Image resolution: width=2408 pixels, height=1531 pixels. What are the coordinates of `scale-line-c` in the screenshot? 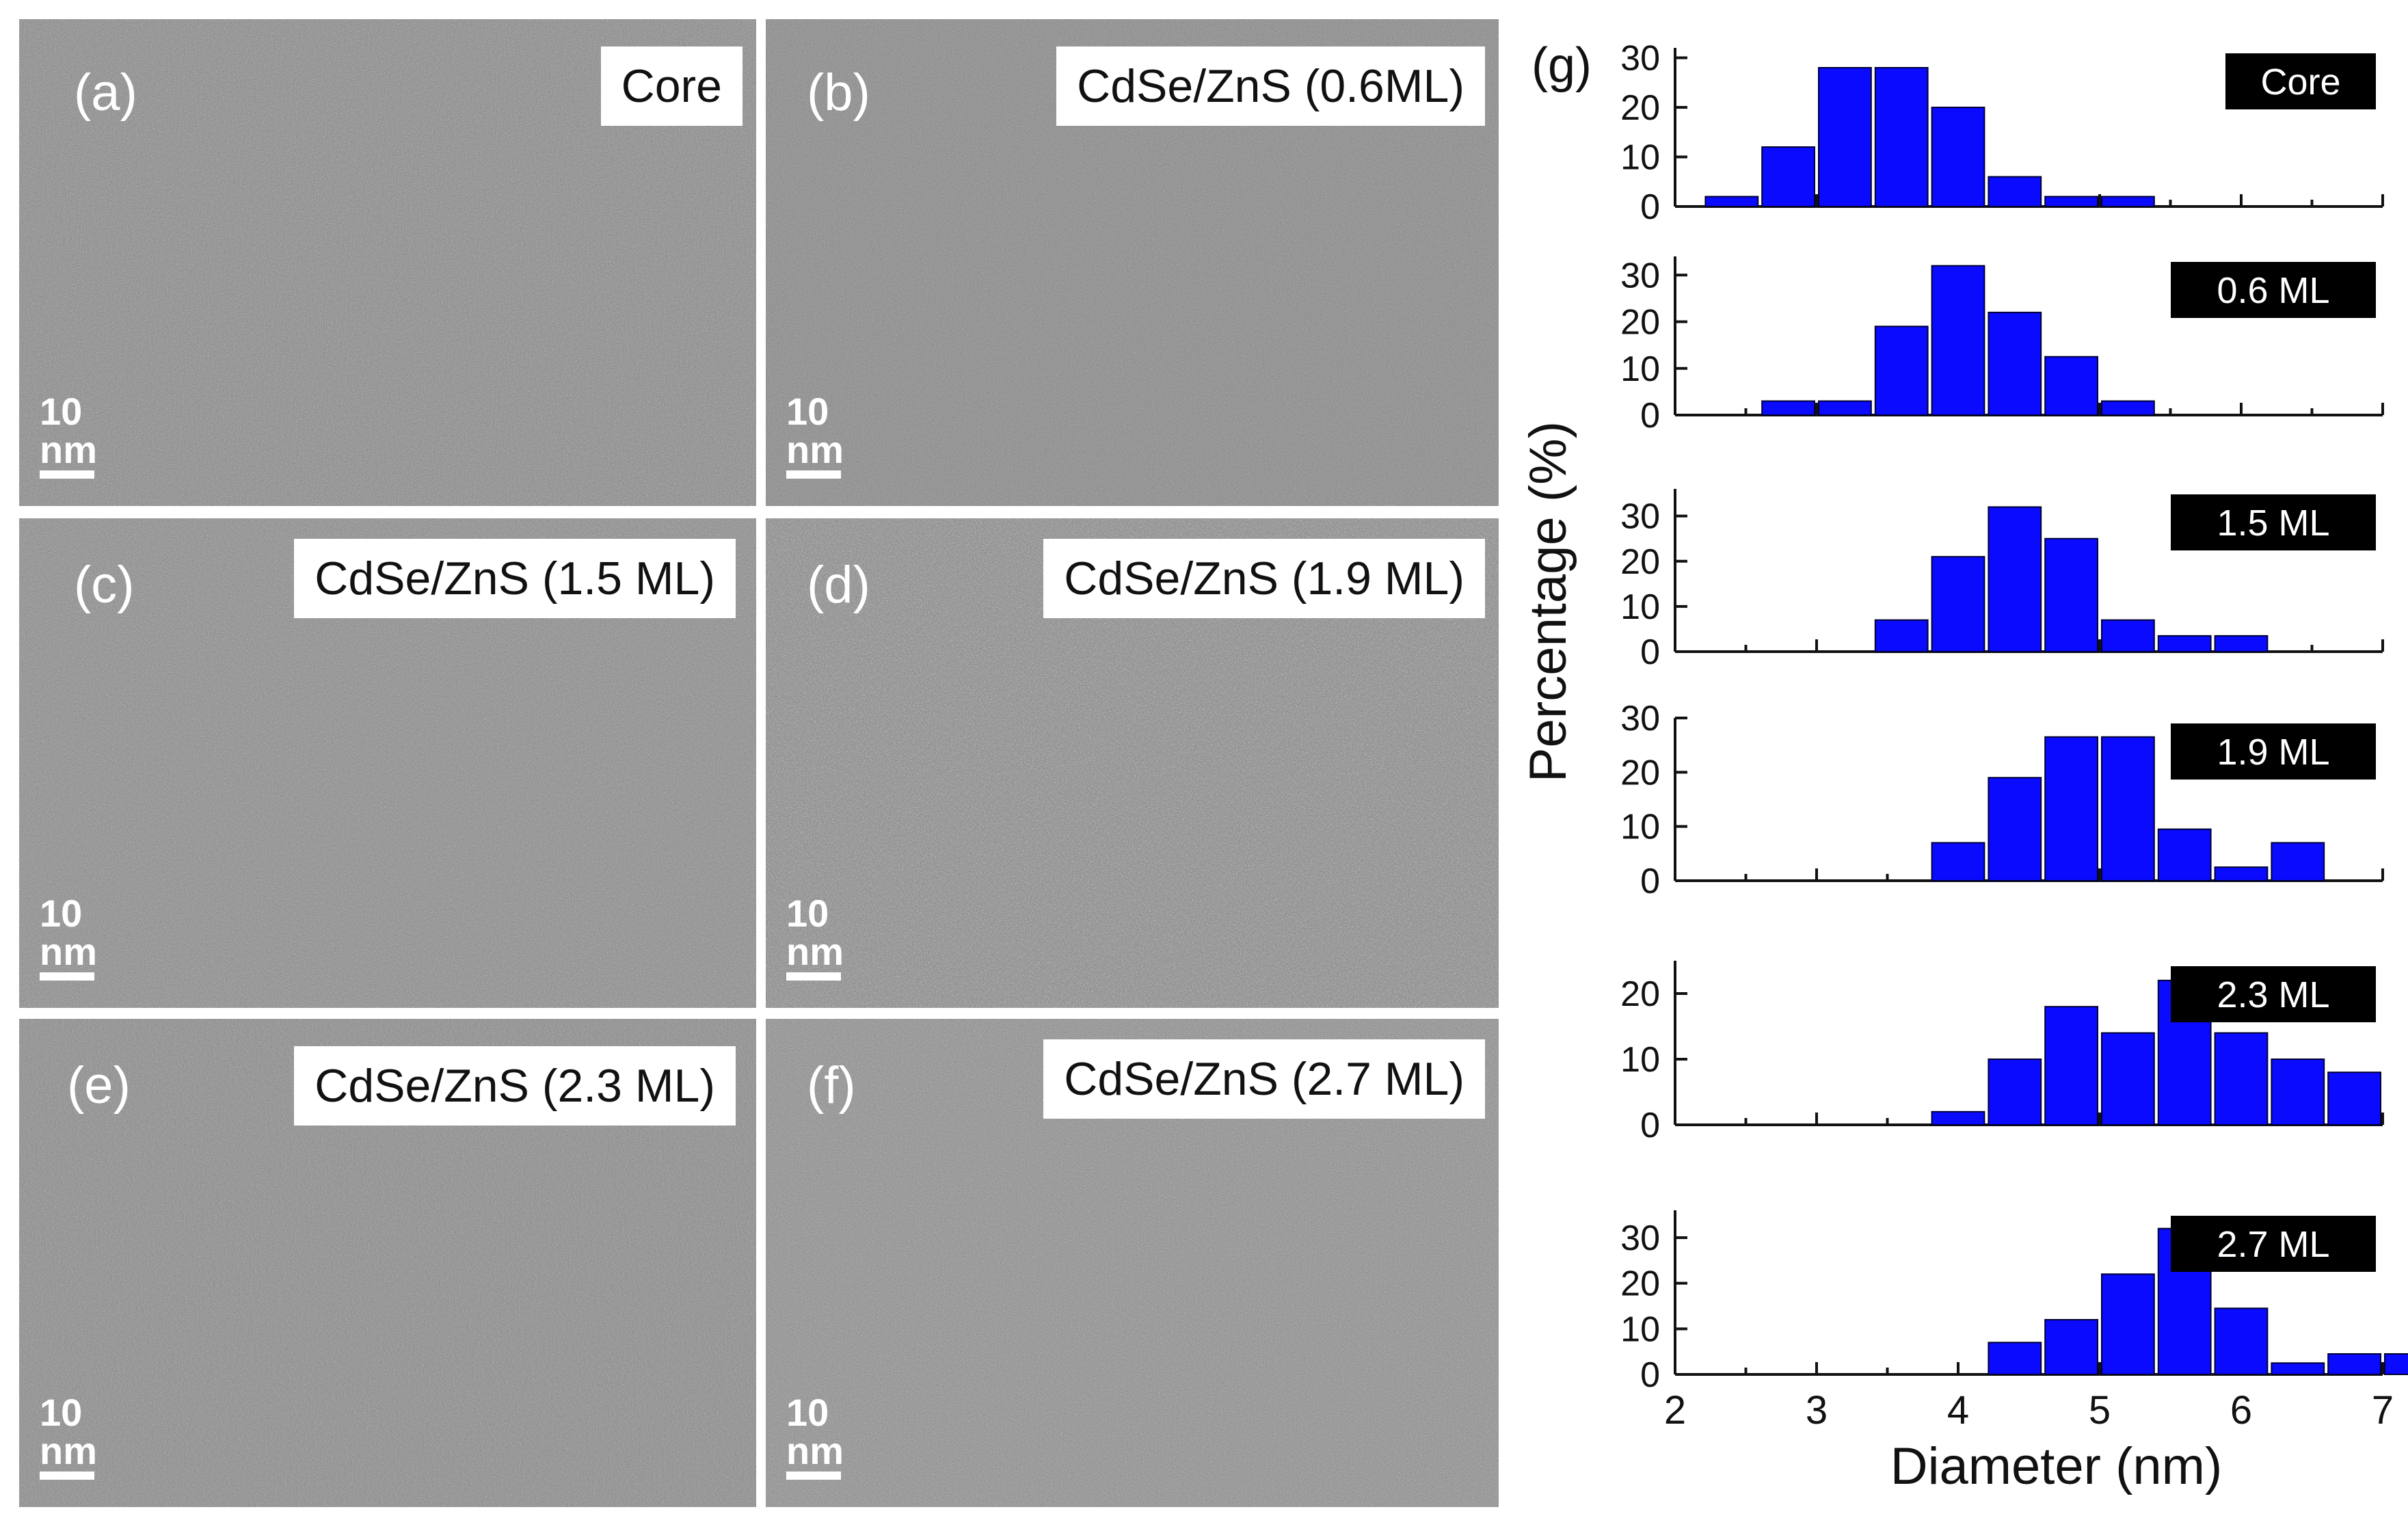 It's located at (67, 977).